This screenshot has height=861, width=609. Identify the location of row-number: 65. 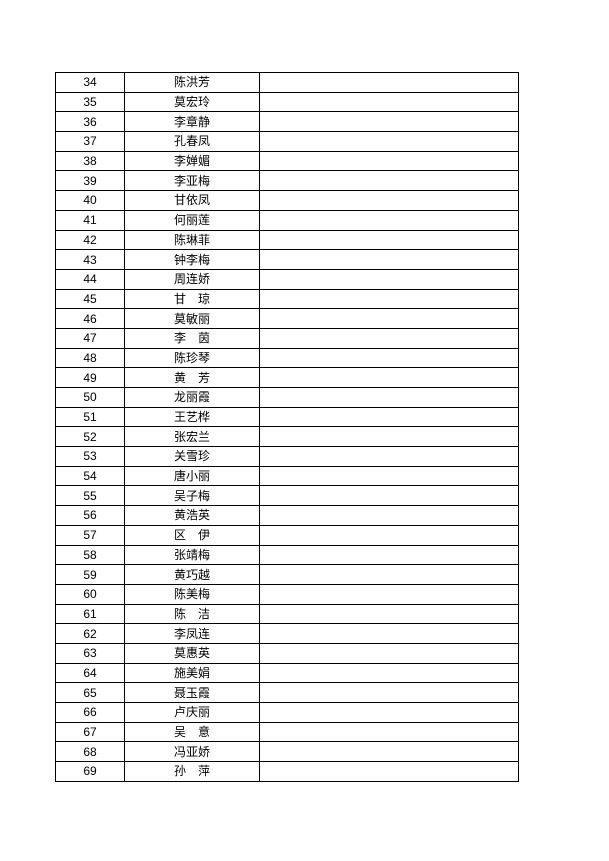
(90, 692).